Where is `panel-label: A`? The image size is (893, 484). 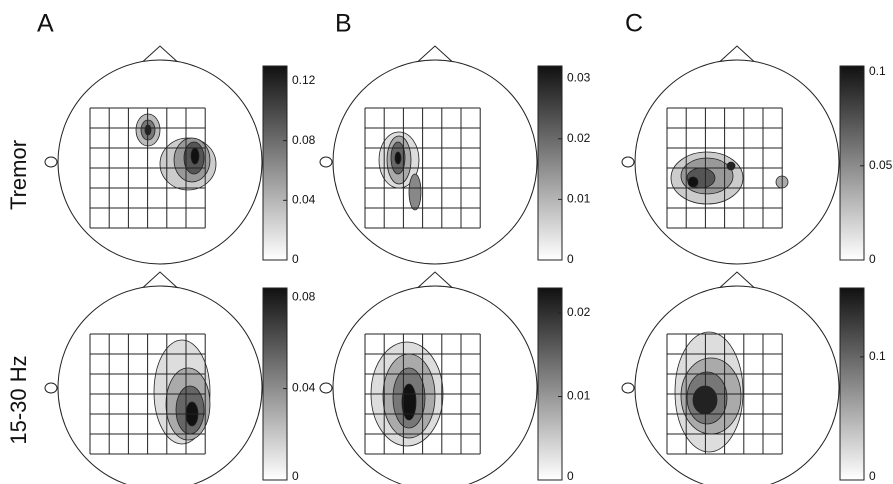
panel-label: A is located at coordinates (45, 24).